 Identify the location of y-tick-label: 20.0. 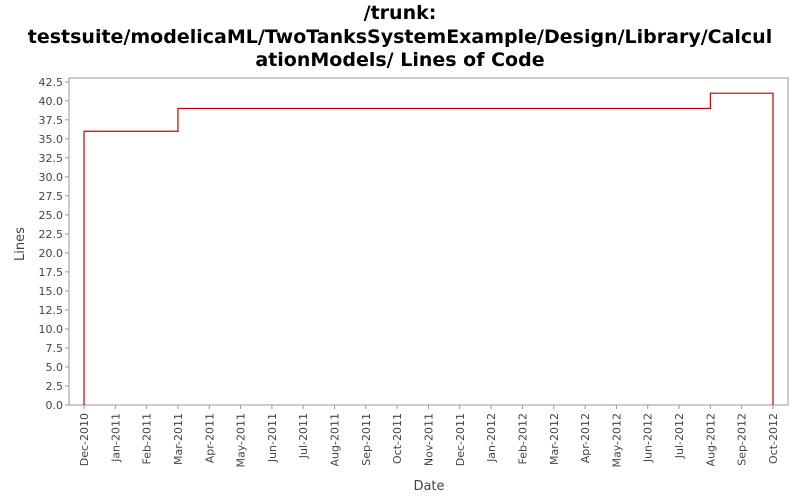
(51, 253).